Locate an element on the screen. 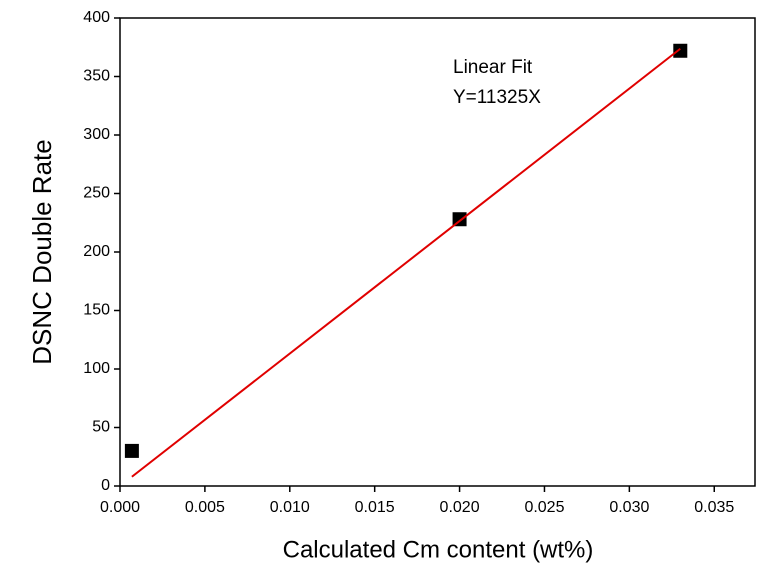 The image size is (783, 572). x-tick-label: 0.035 is located at coordinates (714, 507).